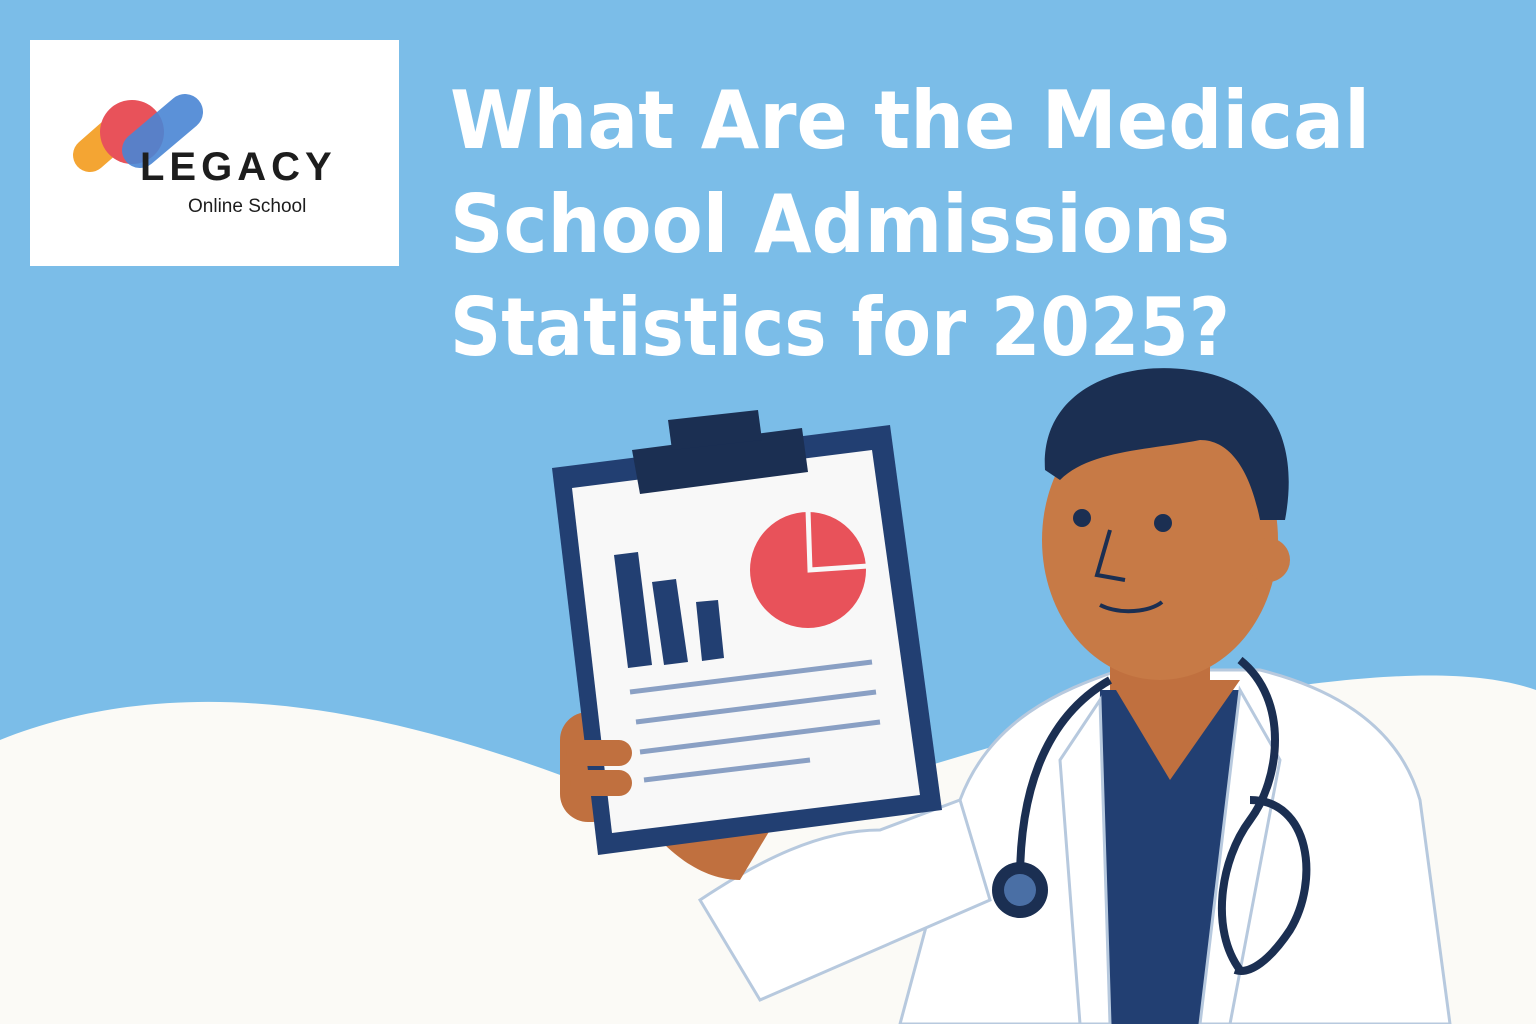  Describe the element at coordinates (715, 430) in the screenshot. I see `clipboard-clip` at that location.